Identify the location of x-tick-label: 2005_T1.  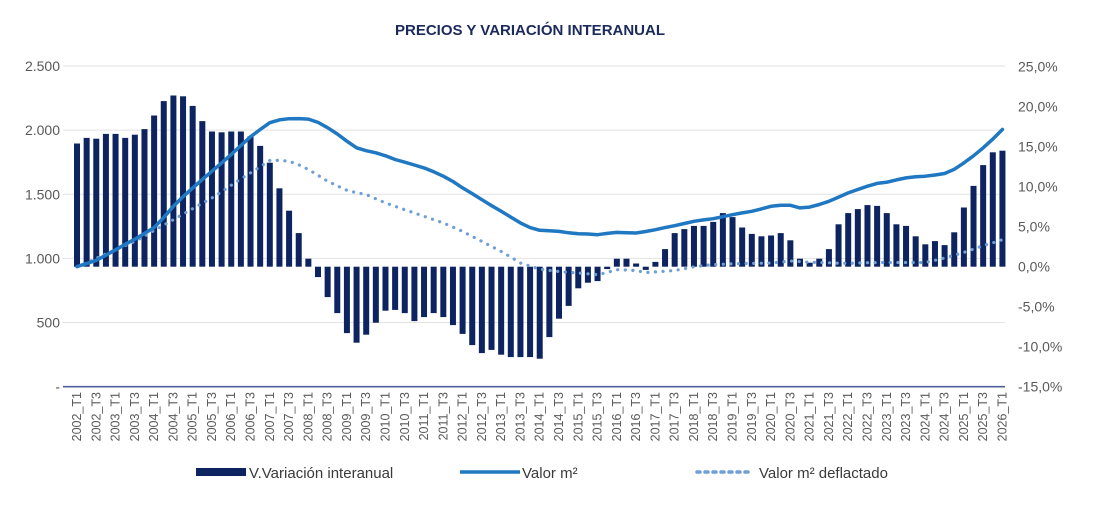
(193, 416).